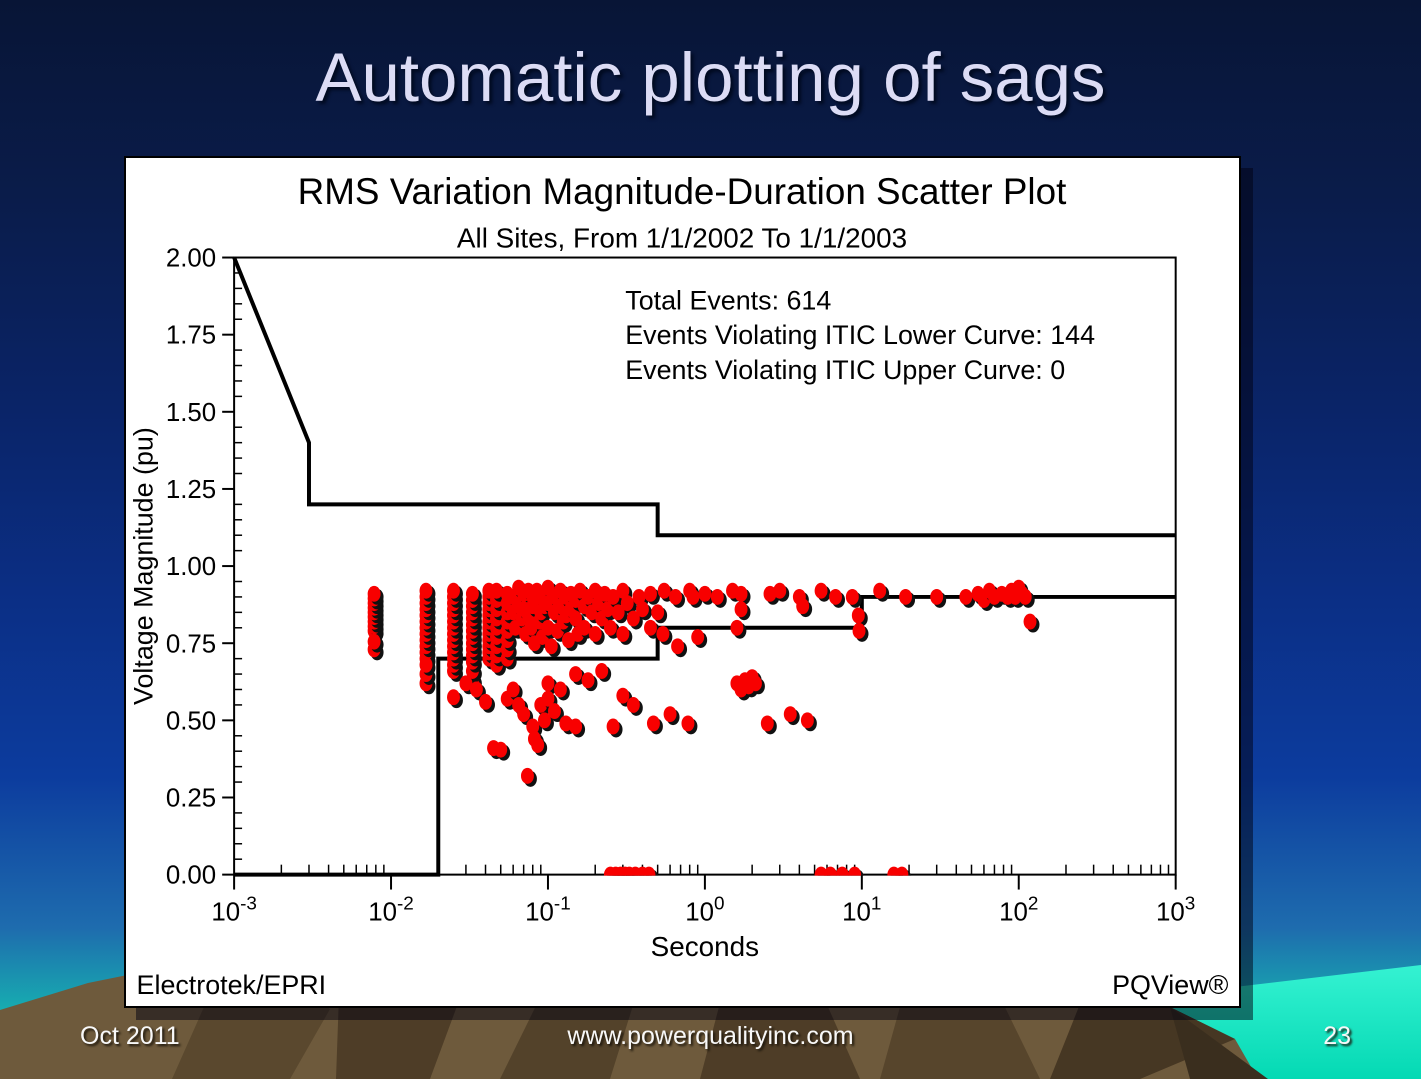 The width and height of the screenshot is (1421, 1079). I want to click on branding-right: PQView®, so click(1170, 985).